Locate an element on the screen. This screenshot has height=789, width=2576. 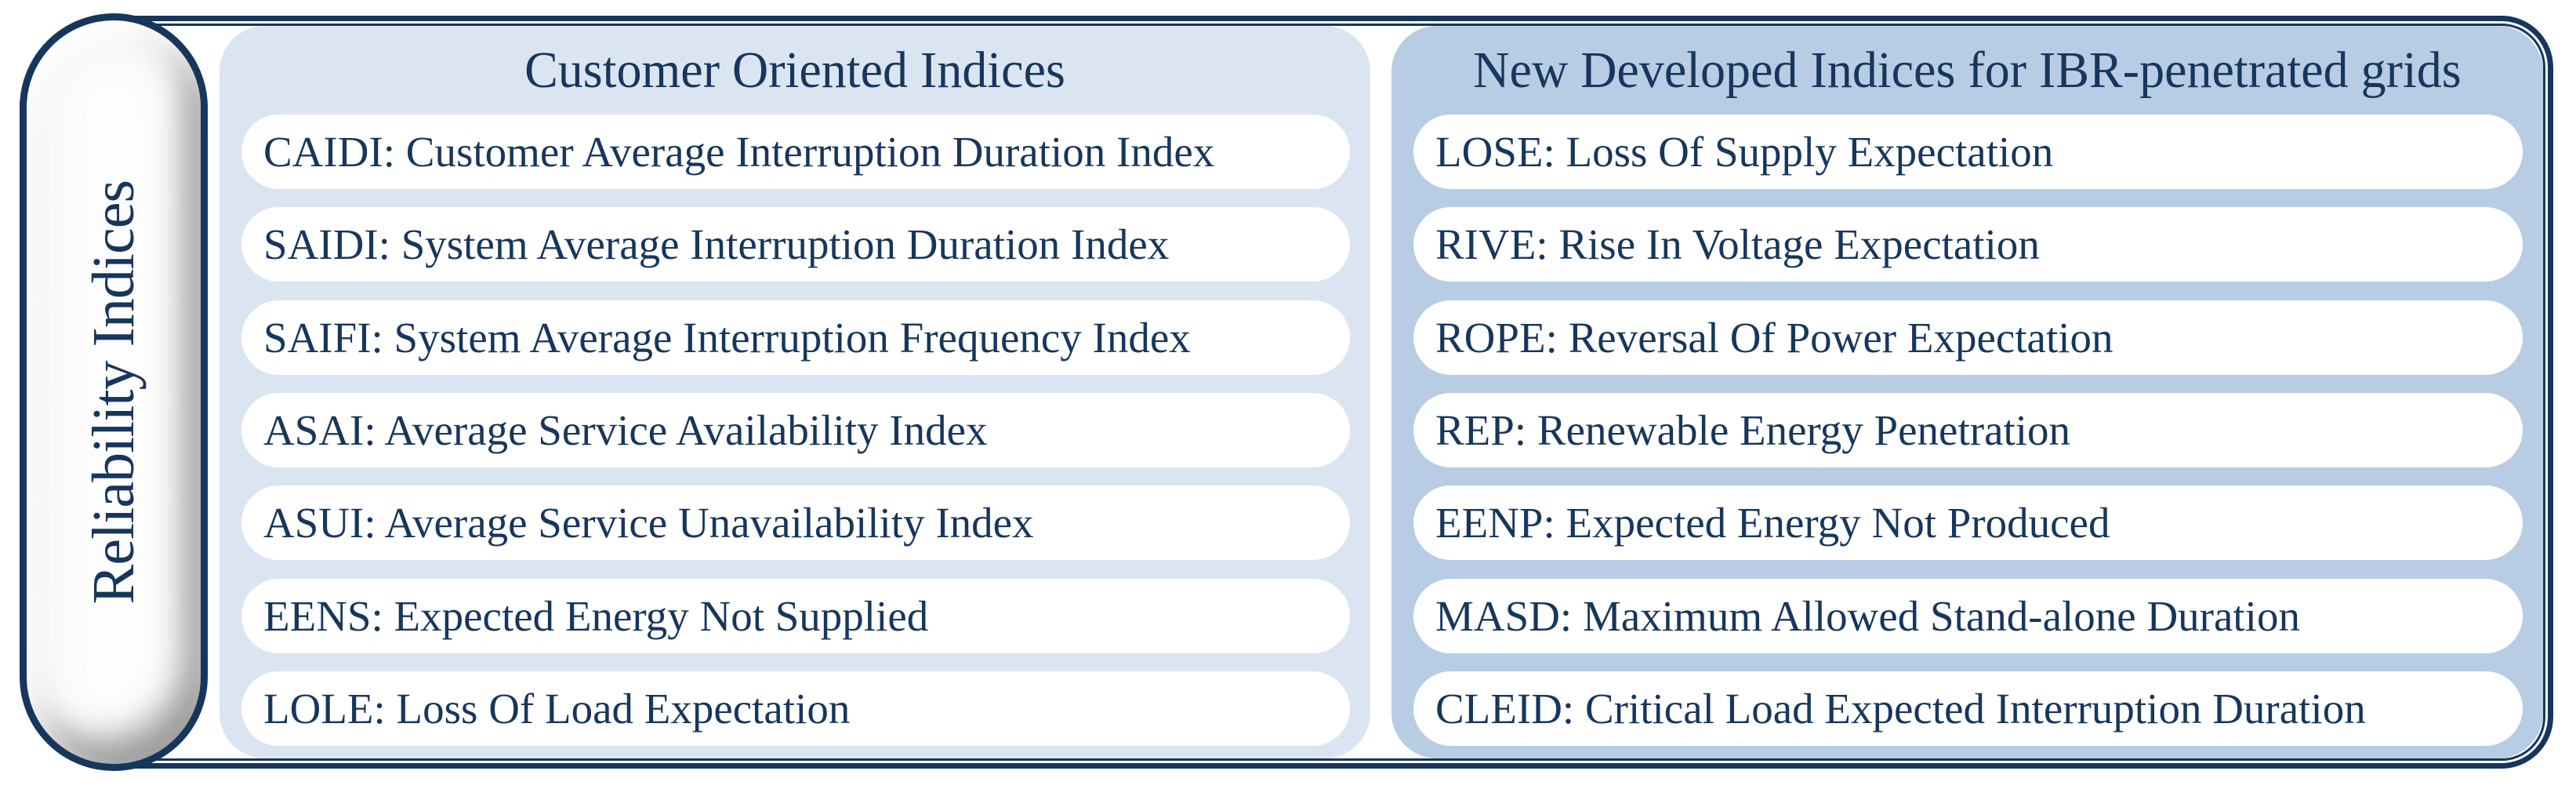
list-item: EENS: Expected Energy Not Supplied is located at coordinates (796, 615).